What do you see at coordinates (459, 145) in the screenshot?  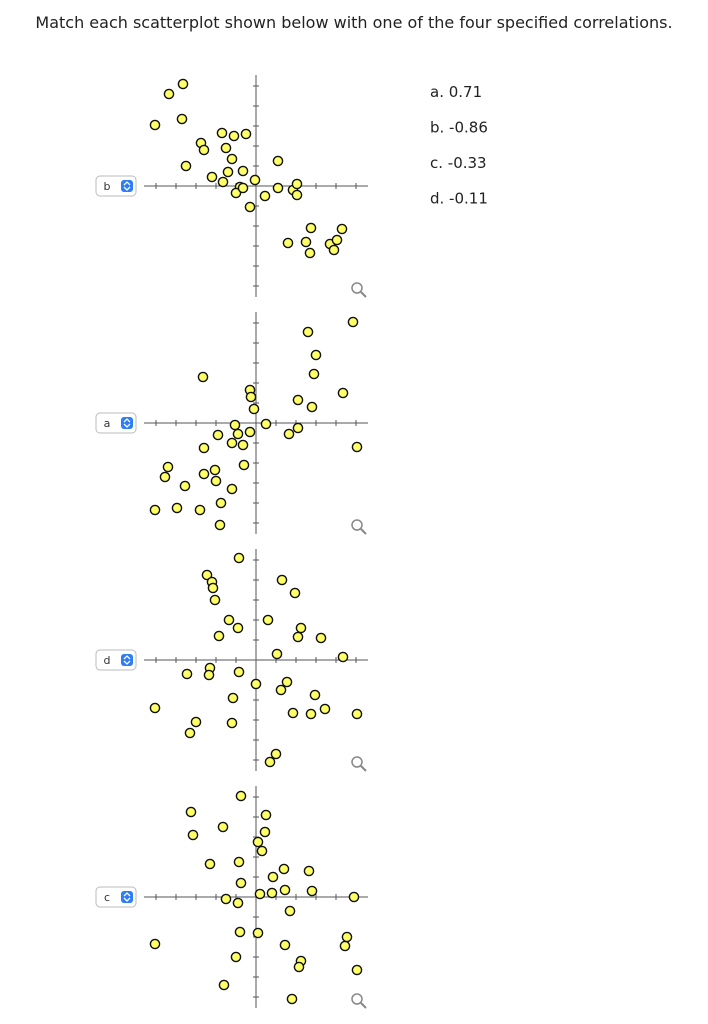 I see `options: a. 0.71 b. -0.86 c. -0.33 d. -0.11` at bounding box center [459, 145].